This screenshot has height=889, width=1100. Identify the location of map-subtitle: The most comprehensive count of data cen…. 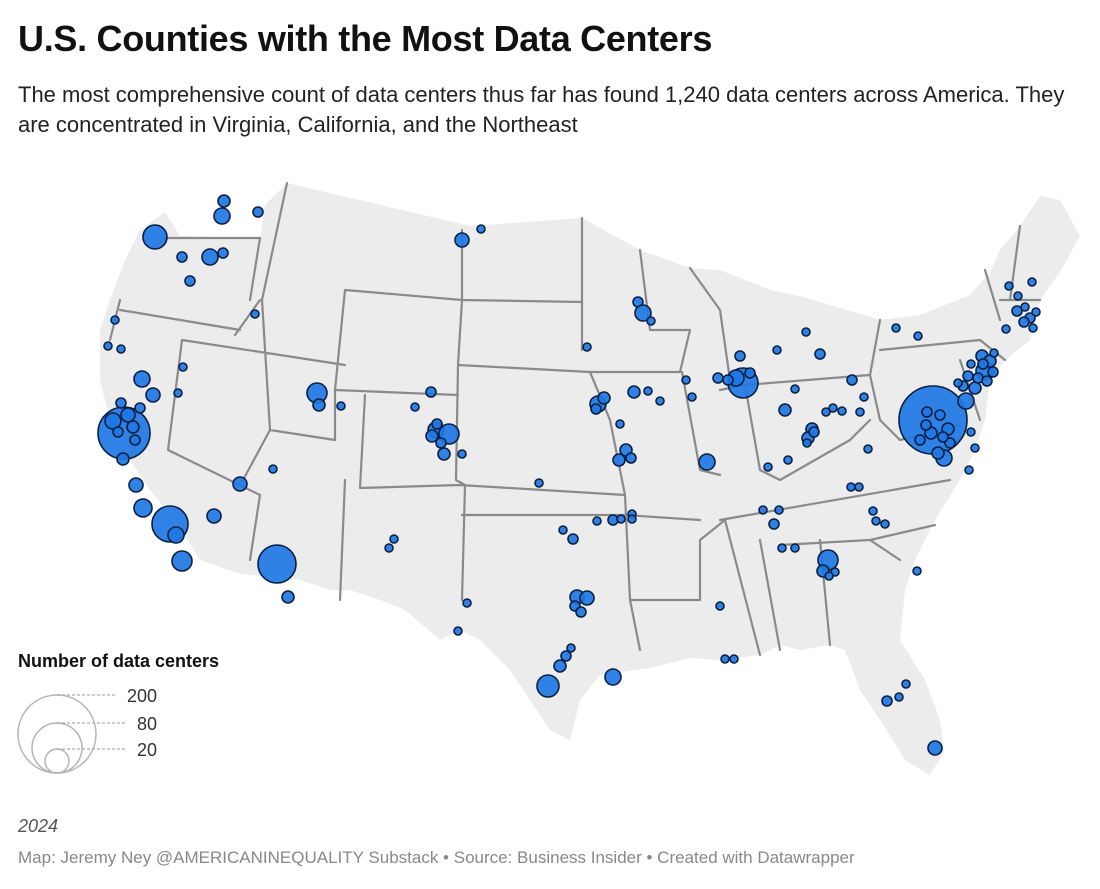
(541, 109).